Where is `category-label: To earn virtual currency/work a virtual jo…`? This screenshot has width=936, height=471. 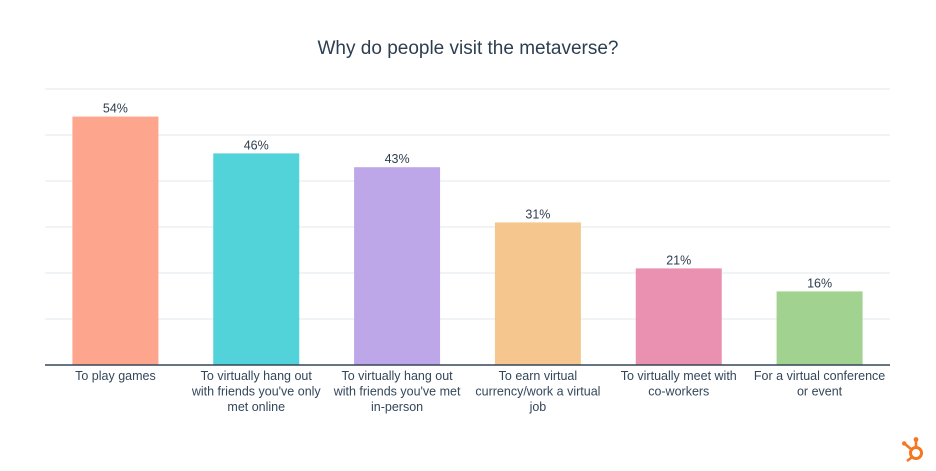 category-label: To earn virtual currency/work a virtual jo… is located at coordinates (537, 391).